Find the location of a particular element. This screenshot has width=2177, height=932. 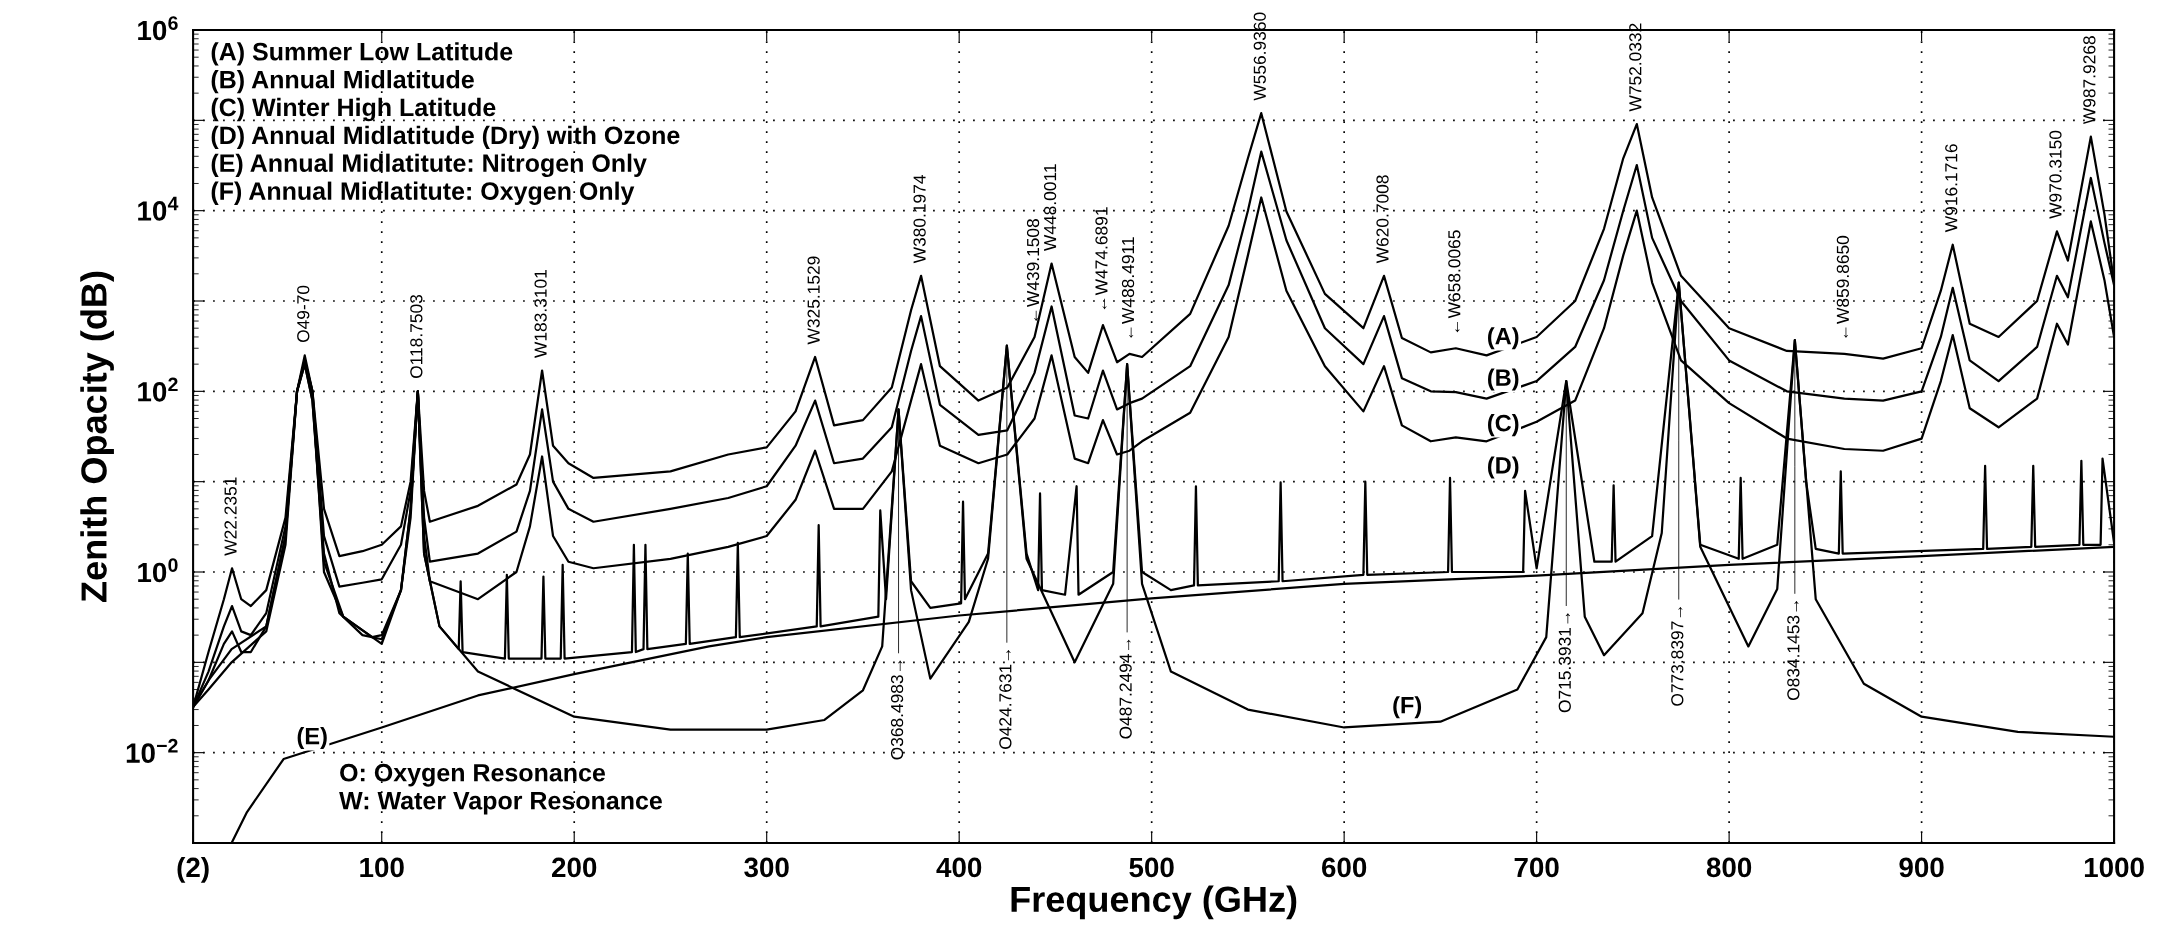

series-label: (E) is located at coordinates (312, 738).